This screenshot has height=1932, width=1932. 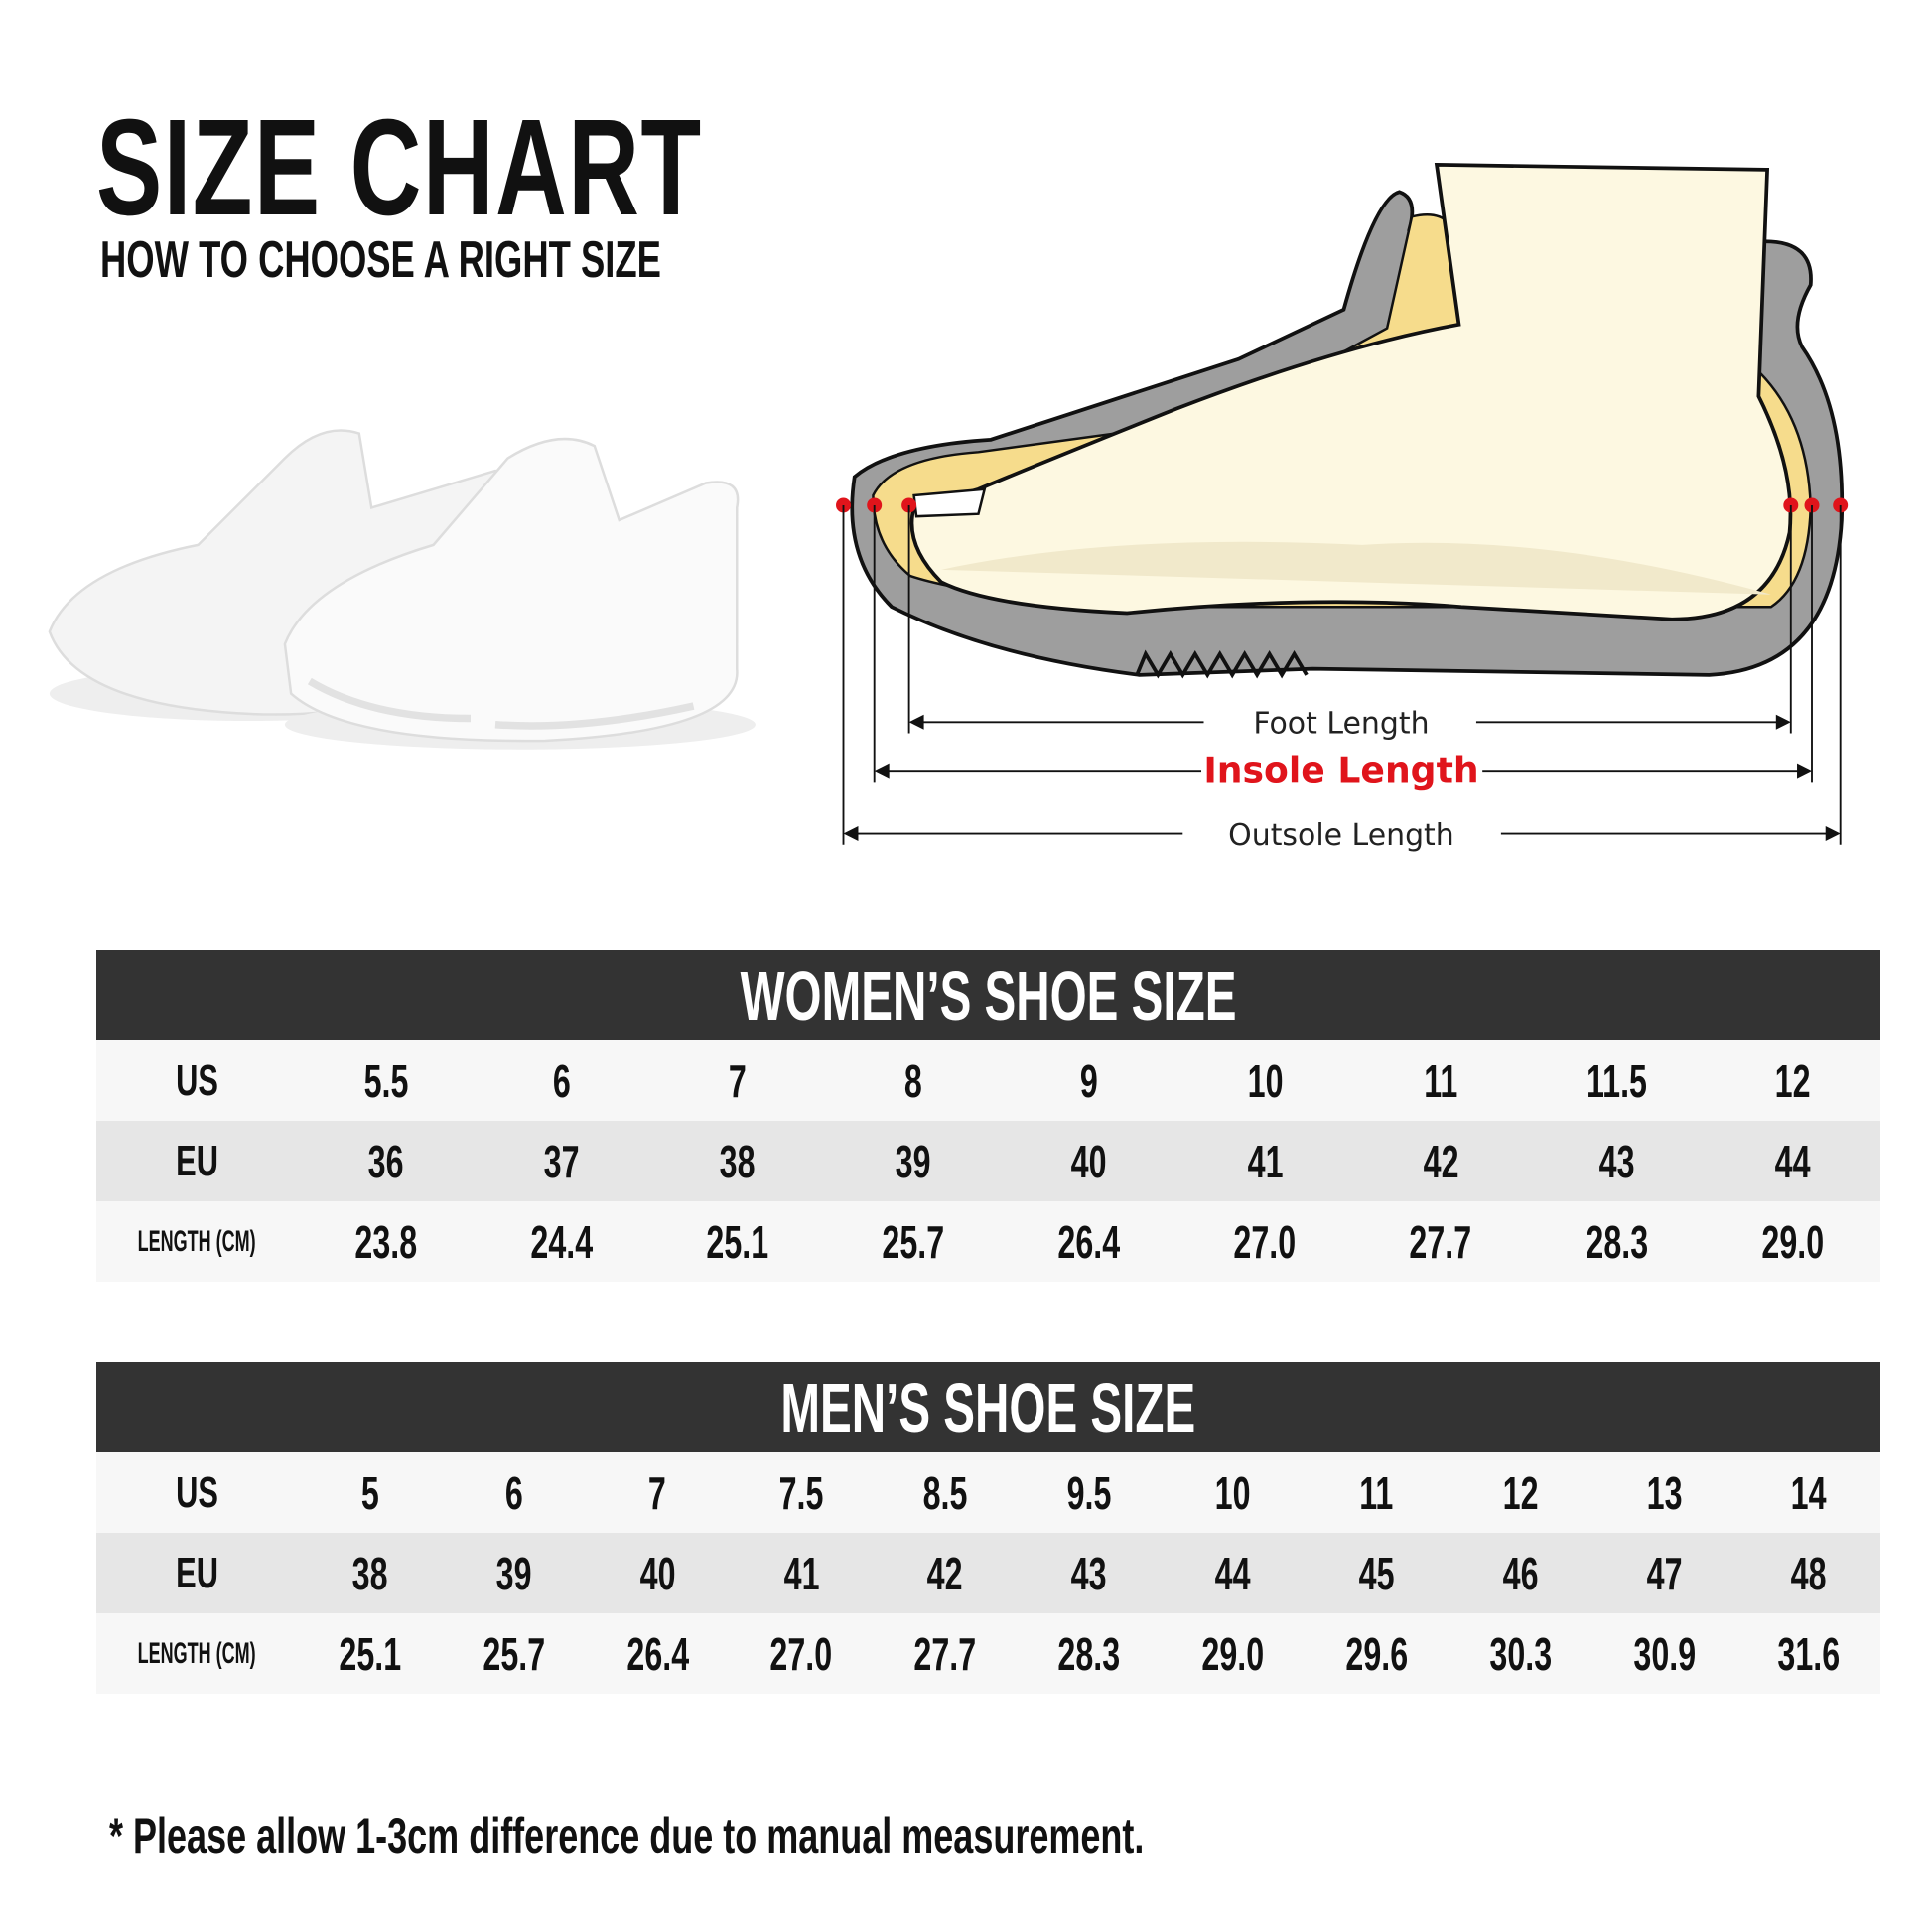 What do you see at coordinates (1664, 1493) in the screenshot?
I see `table-cell: 13` at bounding box center [1664, 1493].